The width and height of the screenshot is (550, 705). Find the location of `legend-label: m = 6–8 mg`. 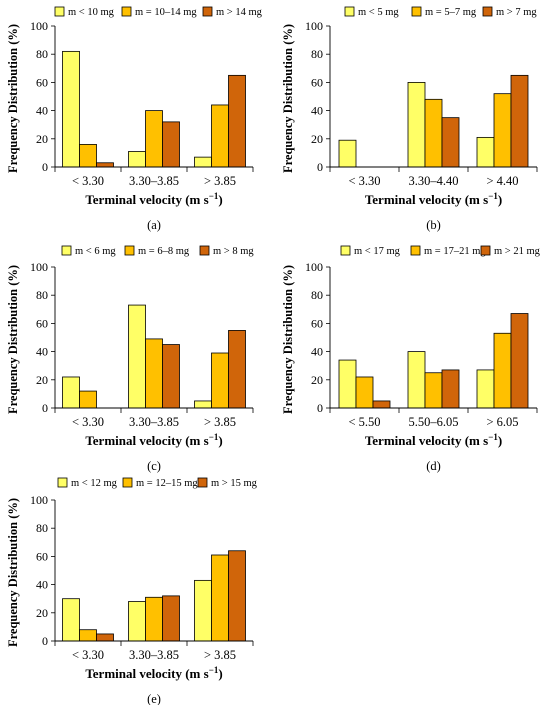

legend-label: m = 6–8 mg is located at coordinates (164, 251).